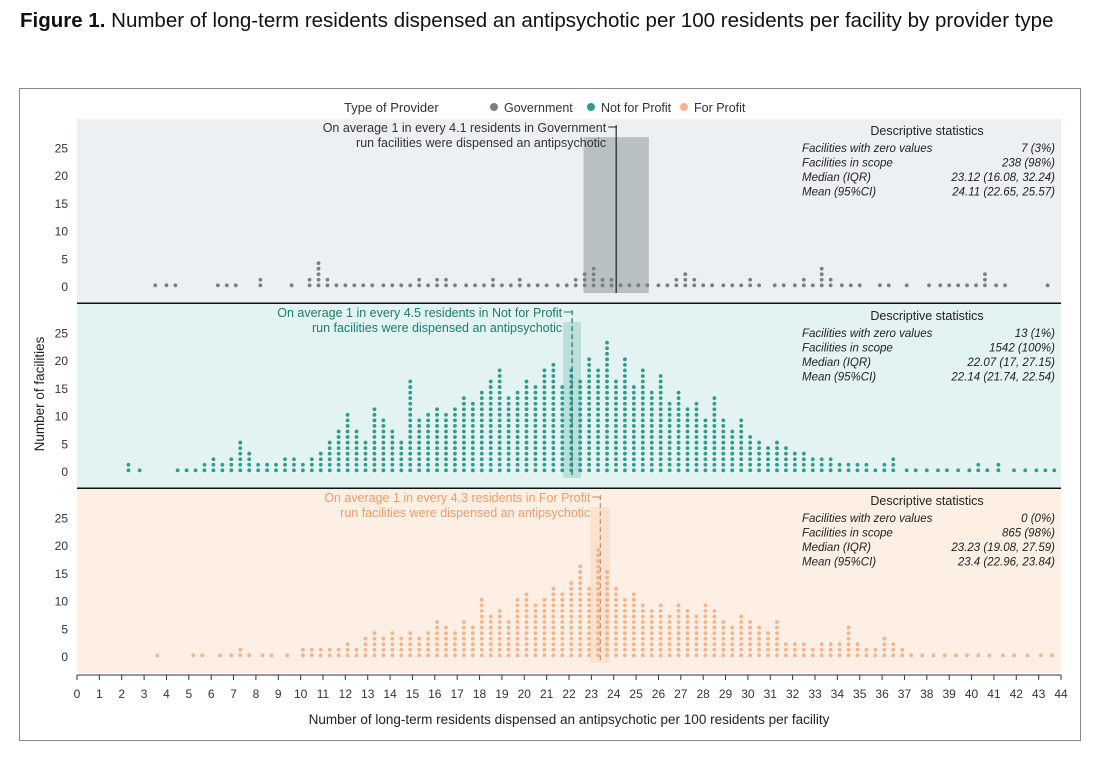  I want to click on stats-value: 23.12 (16.08, 32.24), so click(1002, 178).